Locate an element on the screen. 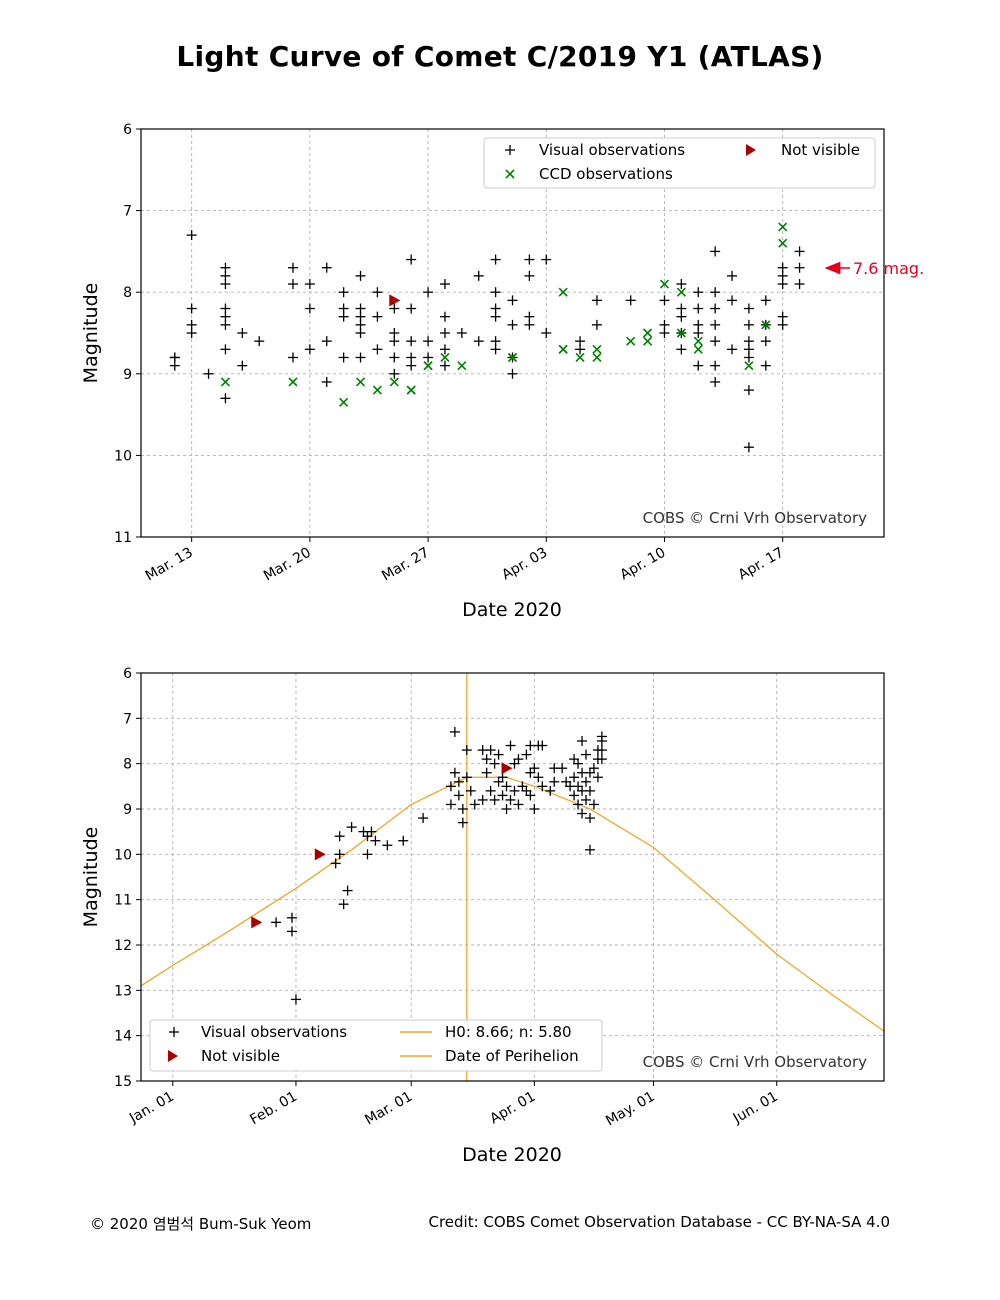  legend-visual-marker is located at coordinates (174, 1032).